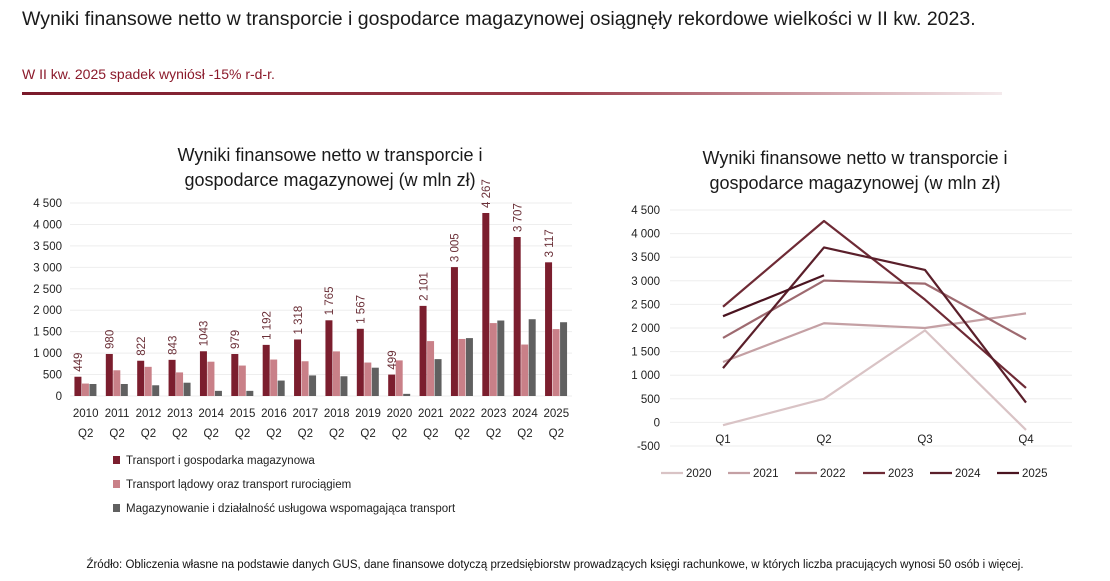  What do you see at coordinates (52, 376) in the screenshot?
I see `y-tick-label: 500` at bounding box center [52, 376].